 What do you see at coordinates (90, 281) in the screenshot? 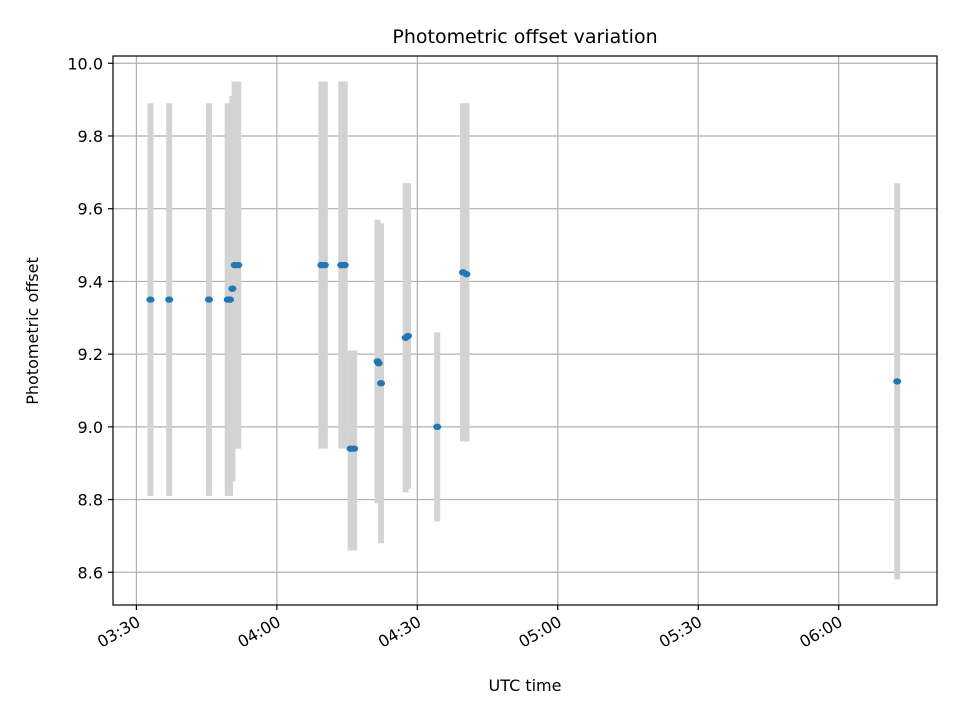
I see `y-tick-label: 9.4` at bounding box center [90, 281].